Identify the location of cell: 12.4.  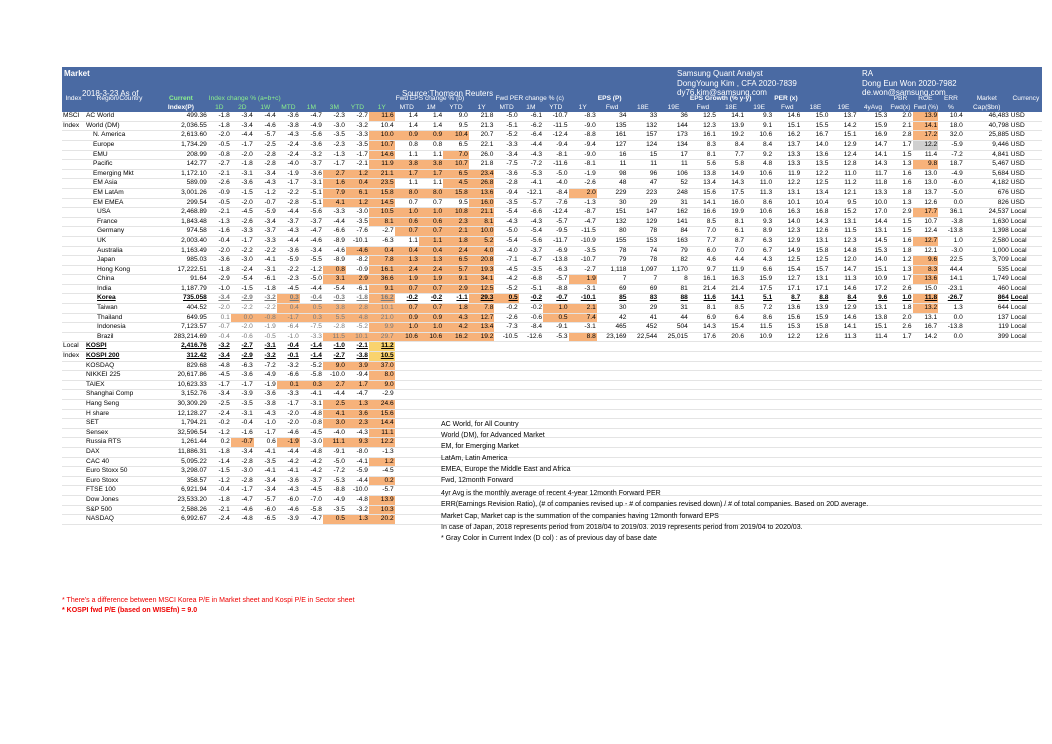
(925, 231).